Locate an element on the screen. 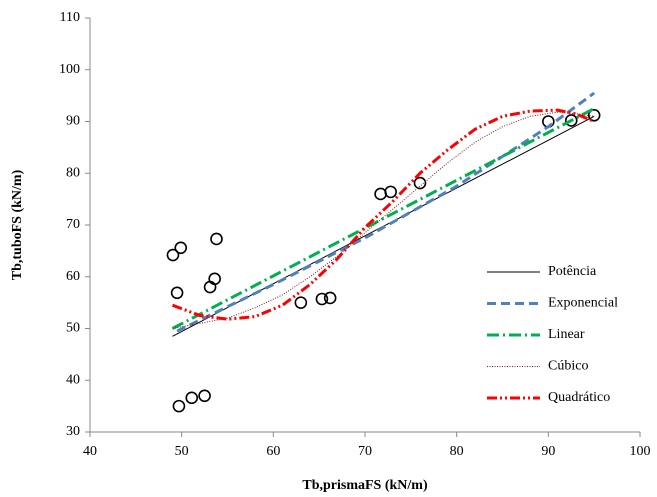  y-tick-label: 60 is located at coordinates (73, 276).